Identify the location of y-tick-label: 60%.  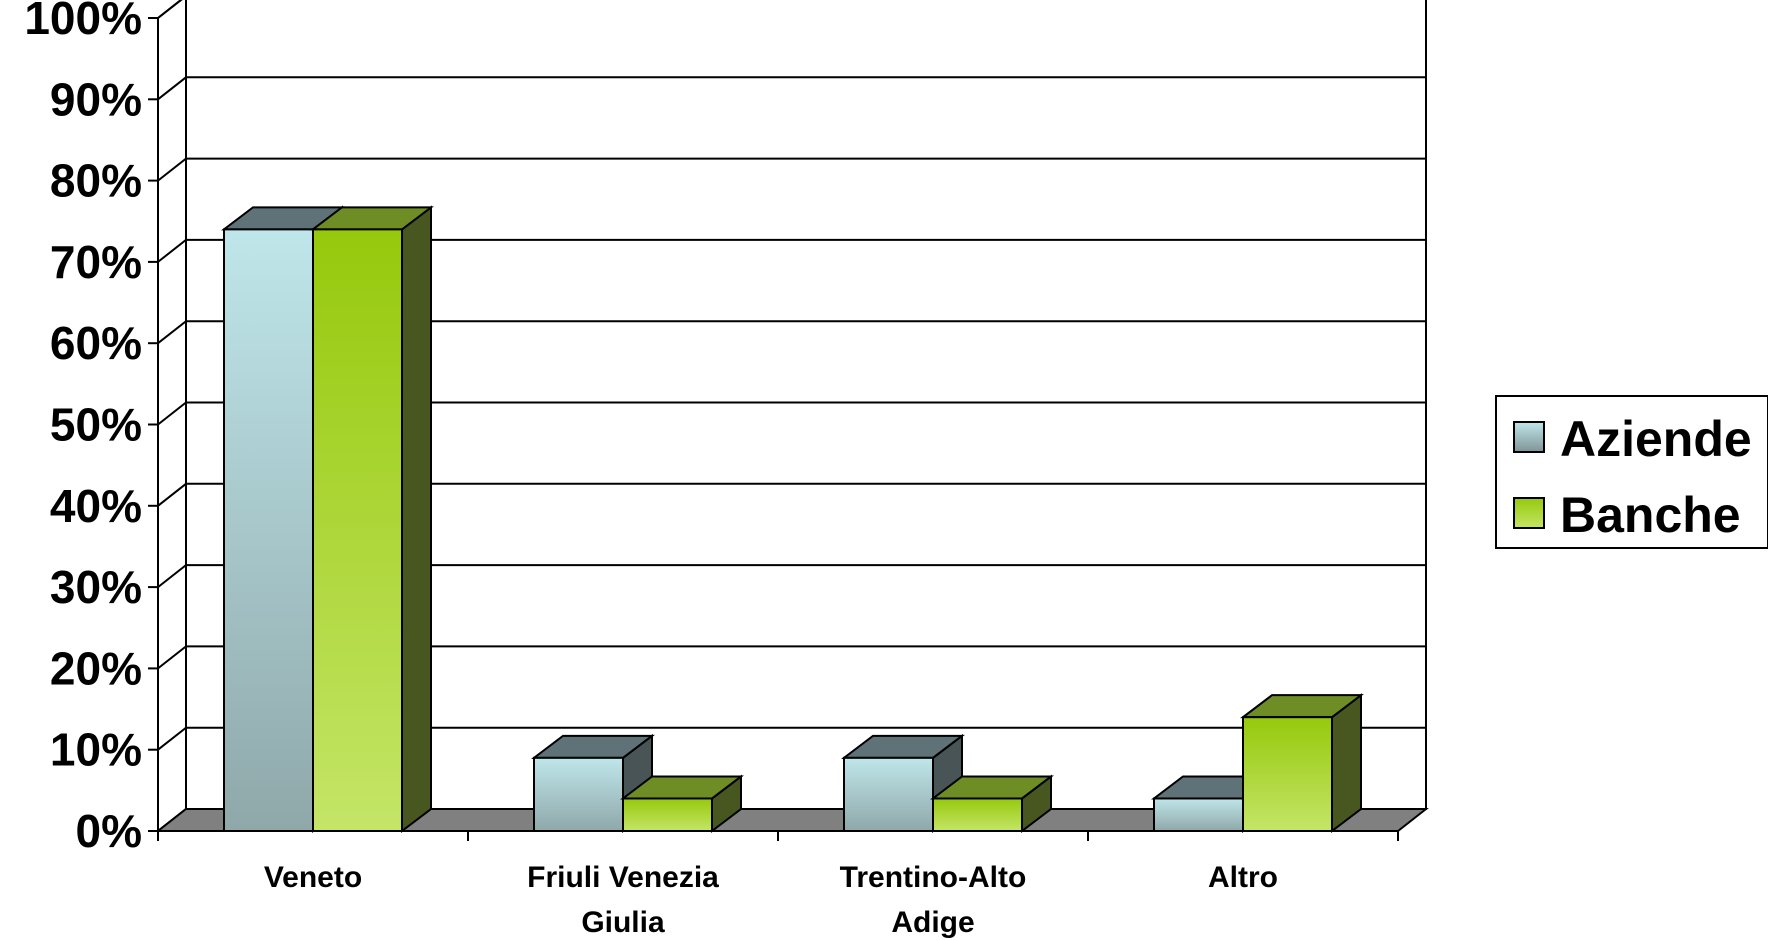
(96, 343).